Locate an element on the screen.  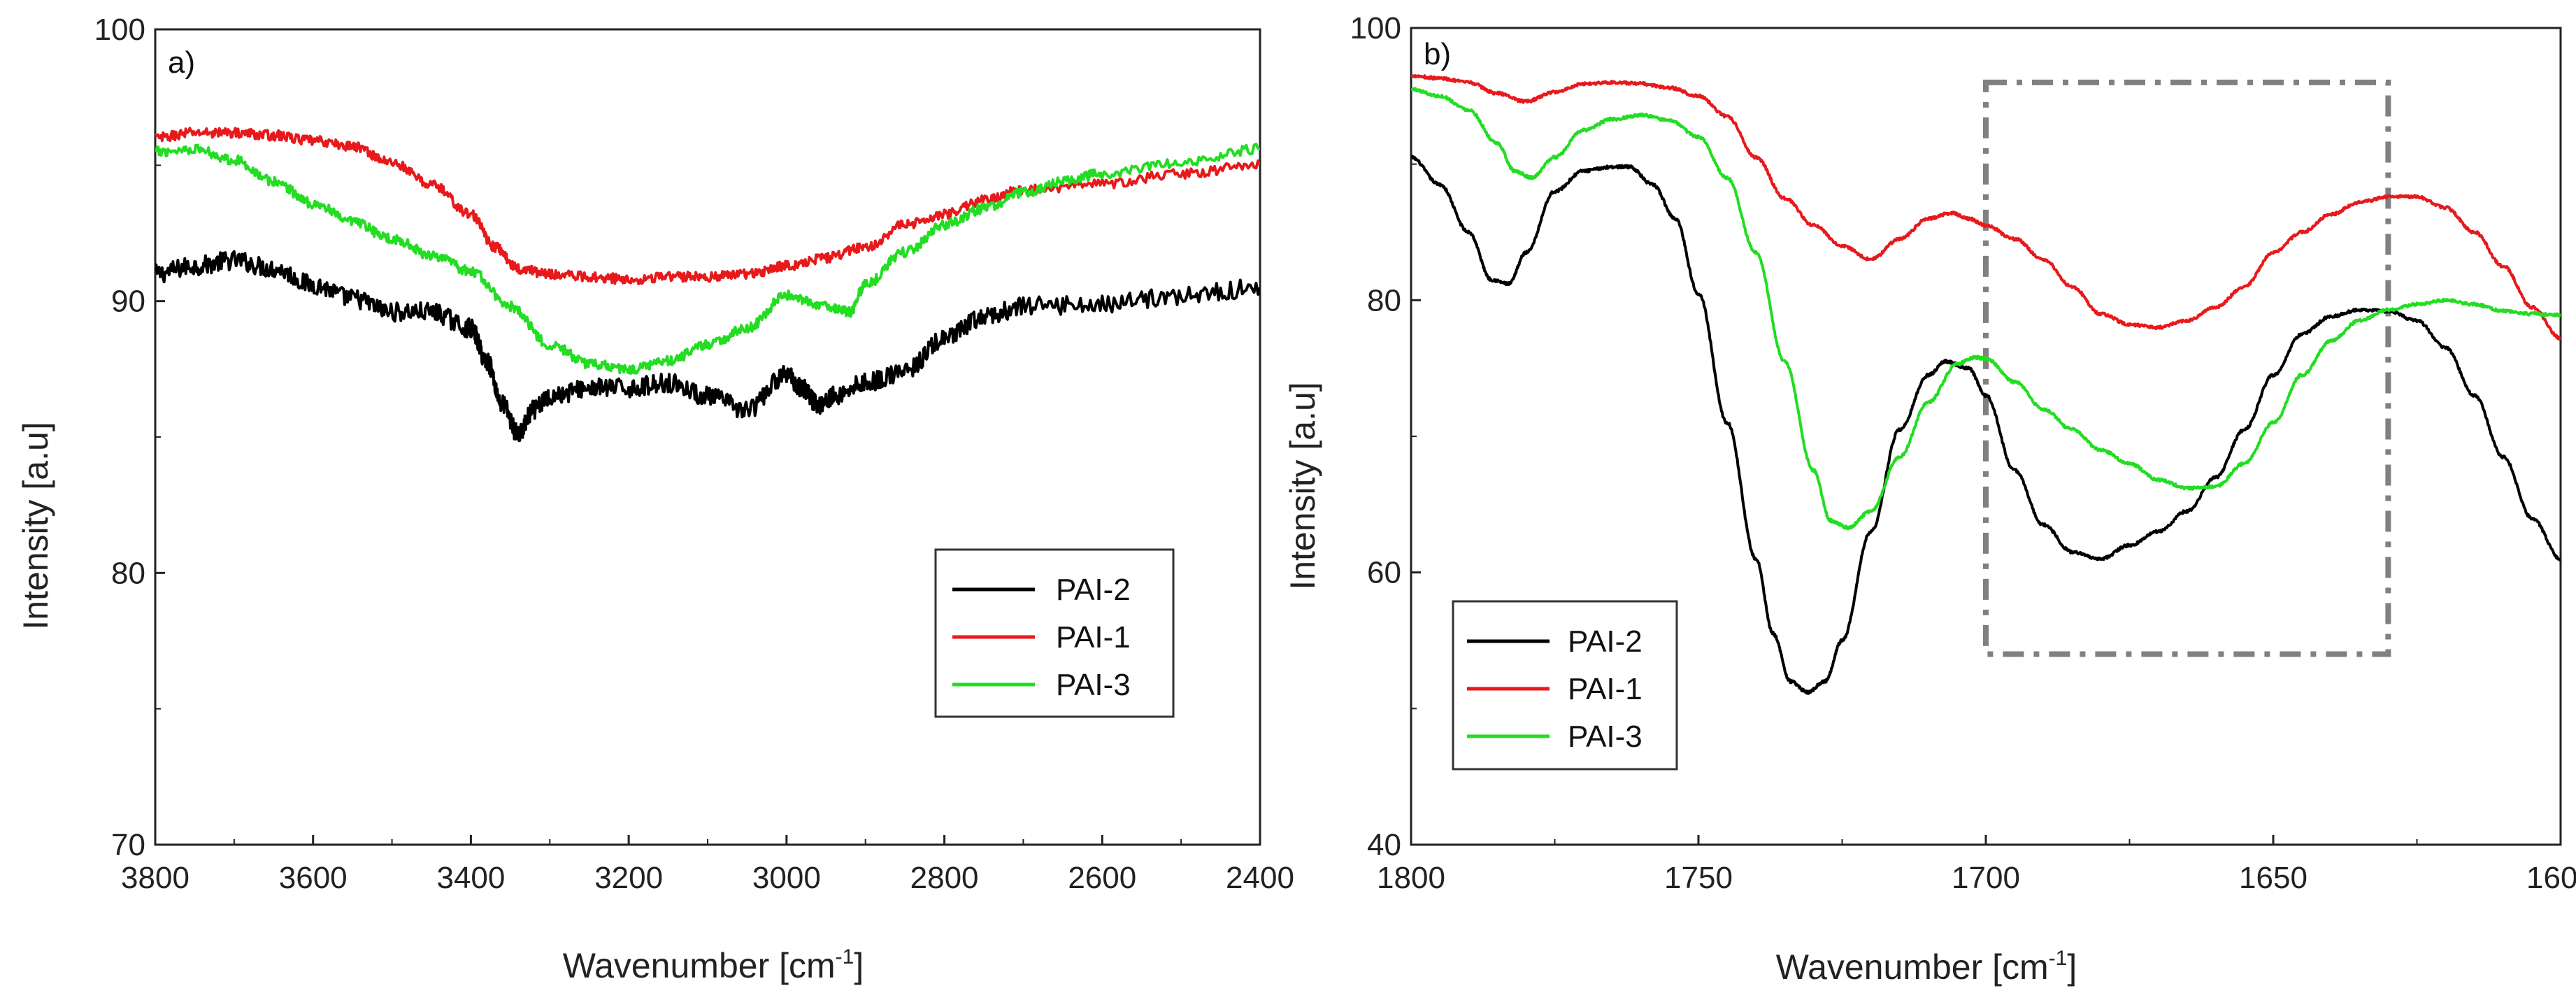
panel-a-x-tick-label: 2600 is located at coordinates (1102, 878).